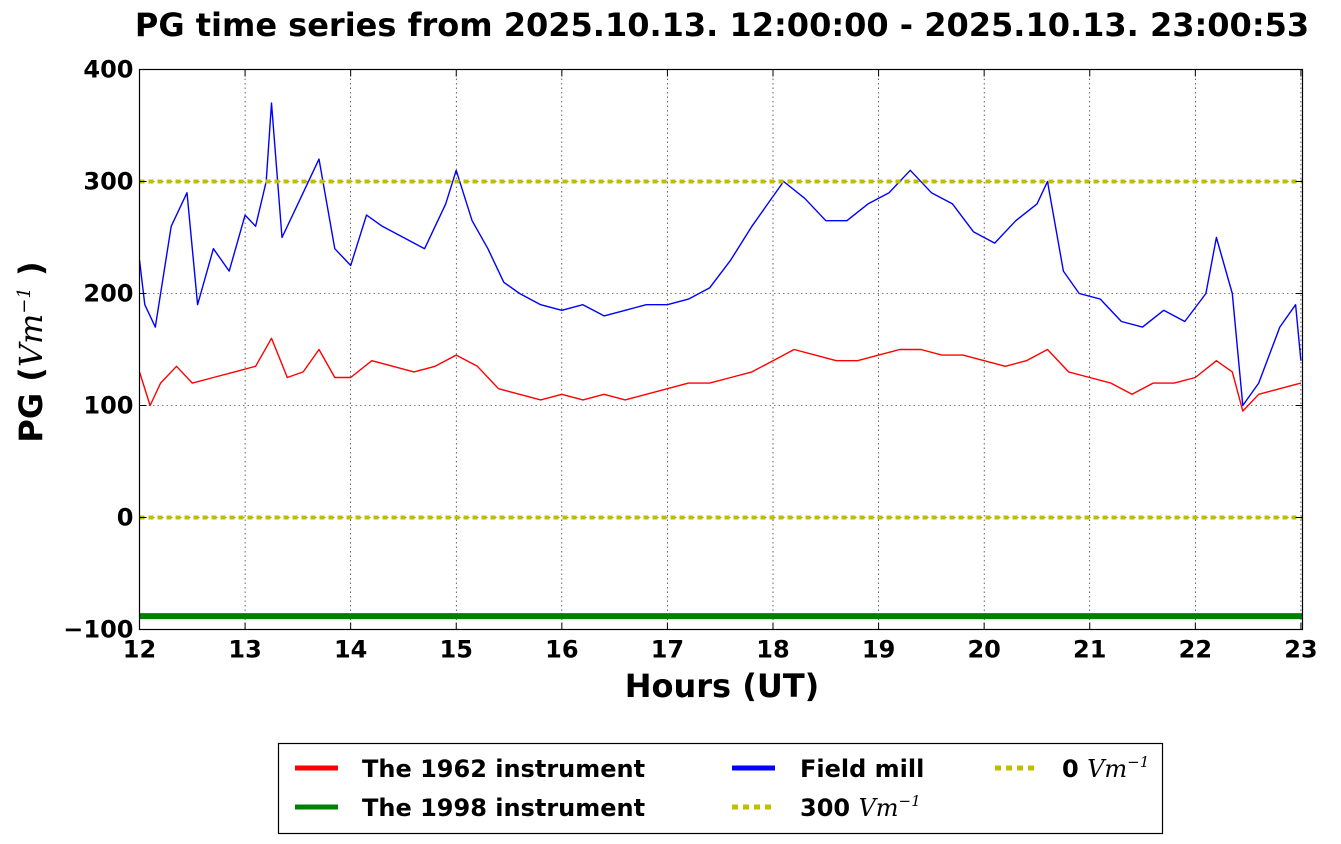 The height and width of the screenshot is (844, 1341). What do you see at coordinates (108, 406) in the screenshot?
I see `y-tick-label: 100` at bounding box center [108, 406].